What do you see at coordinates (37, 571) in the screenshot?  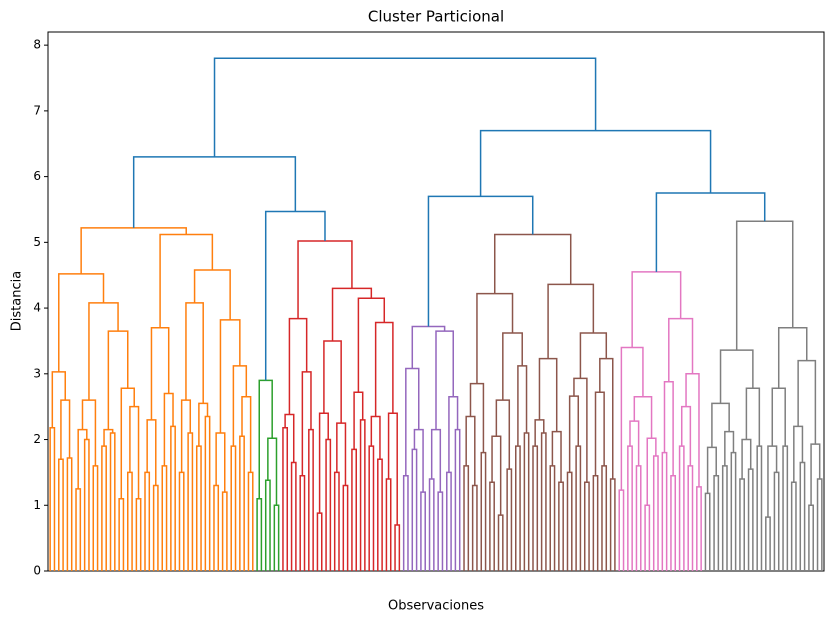 I see `y-tick-label: 0` at bounding box center [37, 571].